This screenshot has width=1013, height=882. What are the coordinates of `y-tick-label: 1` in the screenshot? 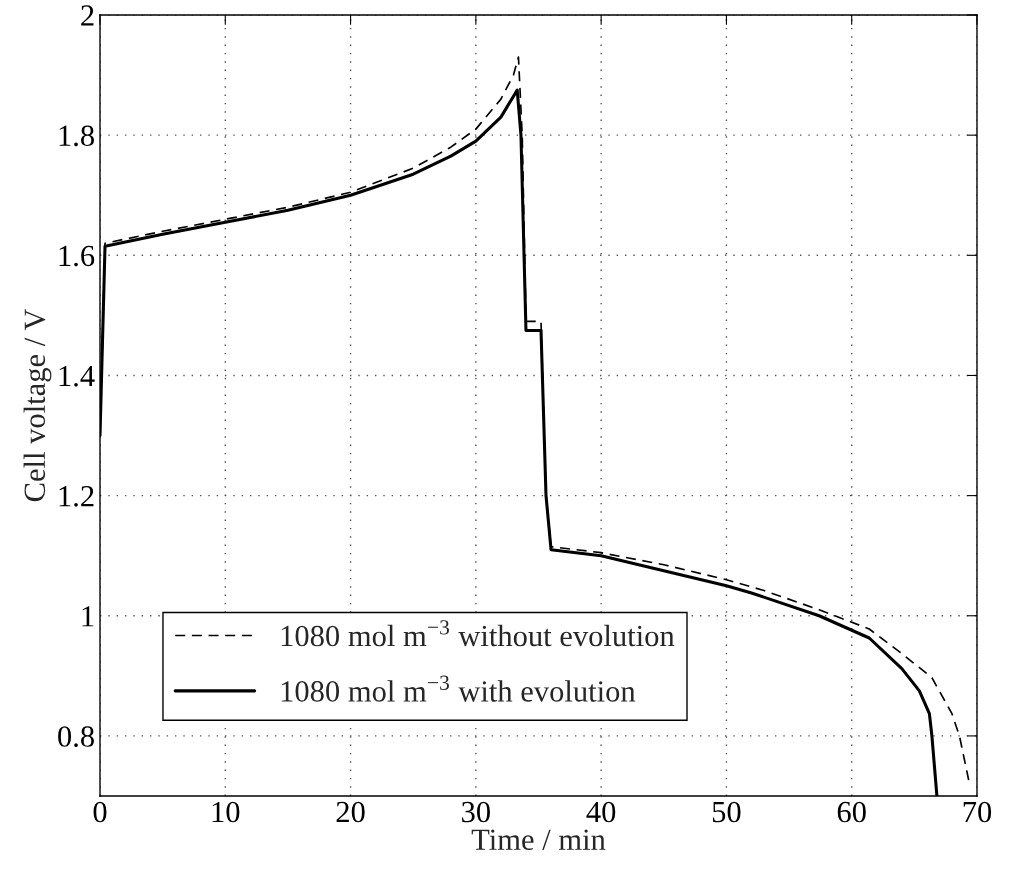 It's located at (88, 616).